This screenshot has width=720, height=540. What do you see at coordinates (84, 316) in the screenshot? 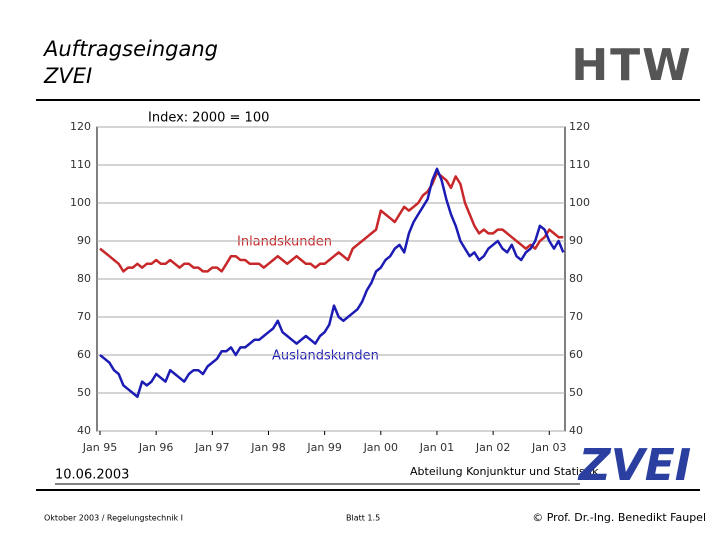
I see `y-tick-label: 70` at bounding box center [84, 316].